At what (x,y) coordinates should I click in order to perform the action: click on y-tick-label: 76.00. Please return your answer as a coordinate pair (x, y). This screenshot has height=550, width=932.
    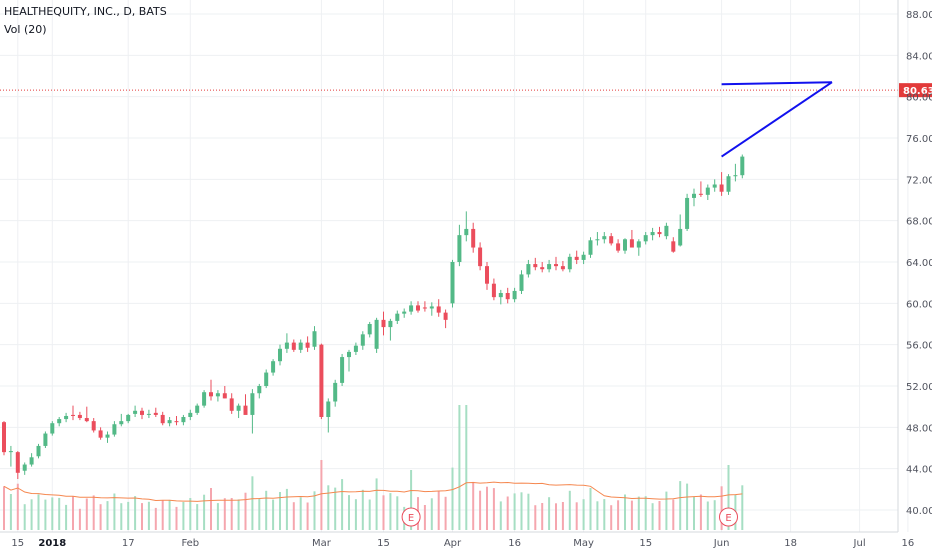
    Looking at the image, I should click on (919, 139).